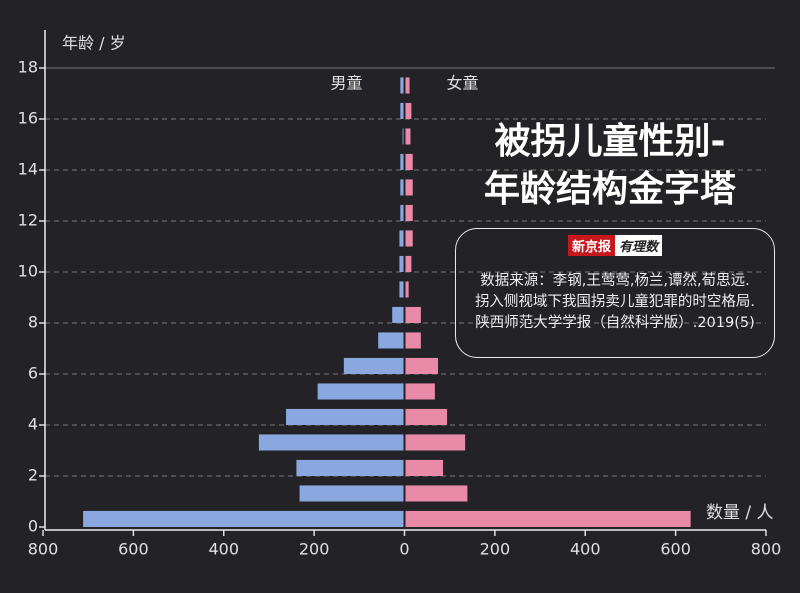 Image resolution: width=800 pixels, height=593 pixels. I want to click on logo: 新京报 有理数, so click(615, 246).